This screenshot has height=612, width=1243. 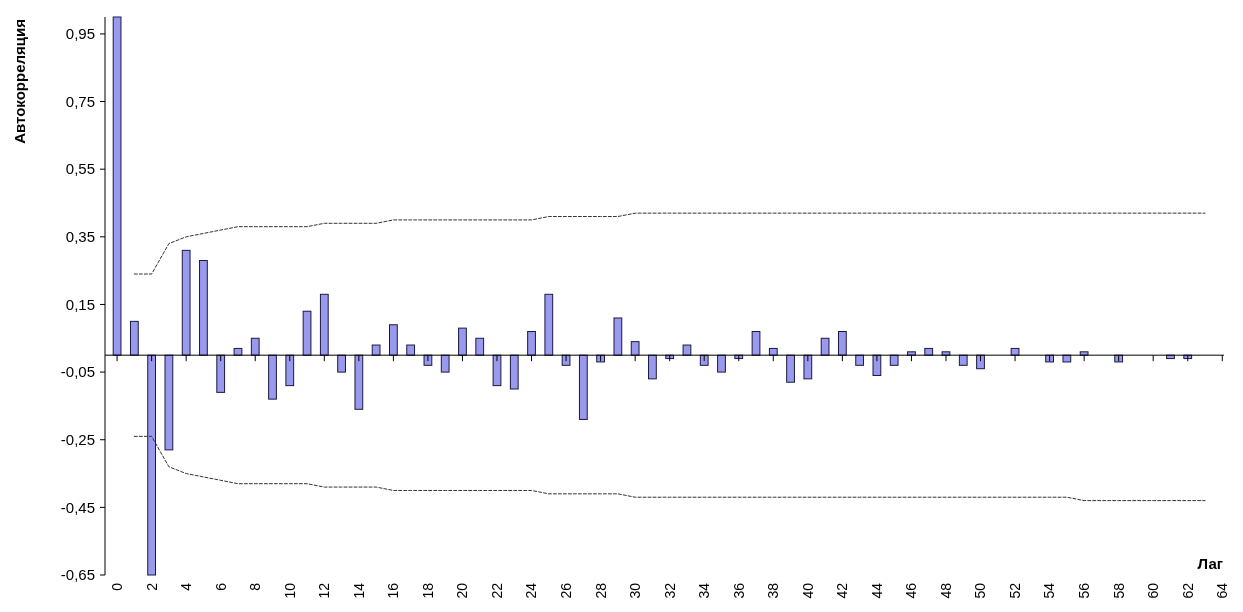 I want to click on x-tick-label: 34, so click(x=704, y=590).